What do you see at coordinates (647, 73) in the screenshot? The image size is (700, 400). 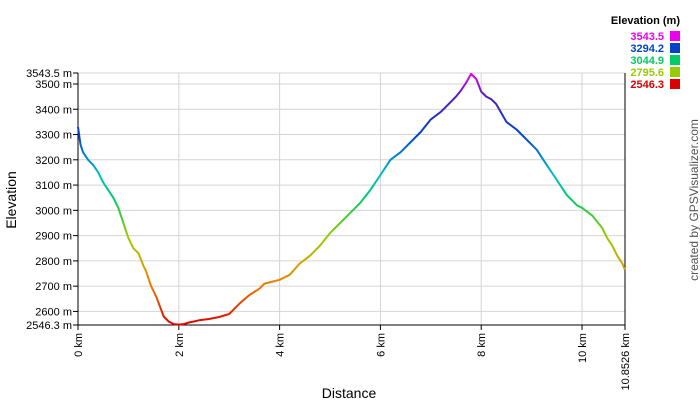 I see `legend-entry-label: 2795.6` at bounding box center [647, 73].